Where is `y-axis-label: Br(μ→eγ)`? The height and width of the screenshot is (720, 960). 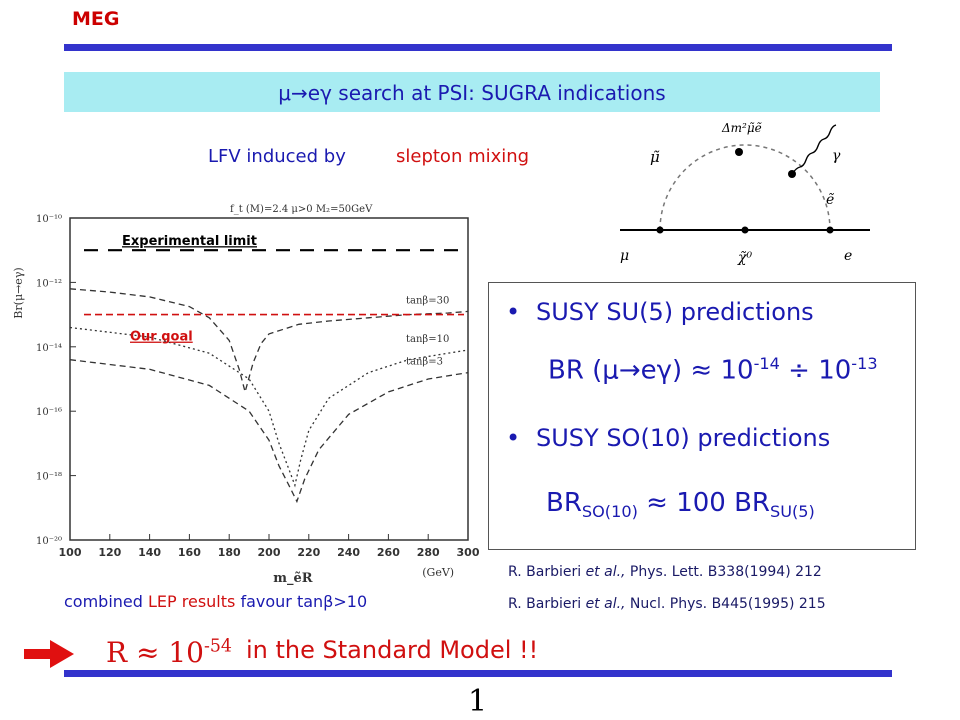
y-axis-label: Br(μ→eγ) is located at coordinates (18, 292).